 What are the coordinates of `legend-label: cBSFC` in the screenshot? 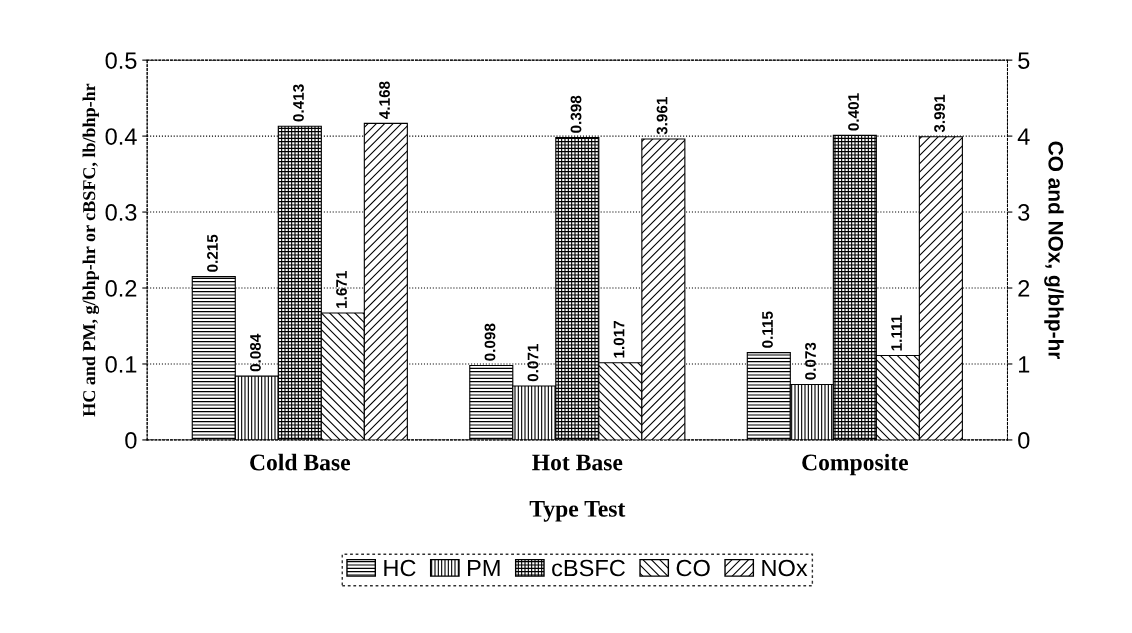 It's located at (588, 568).